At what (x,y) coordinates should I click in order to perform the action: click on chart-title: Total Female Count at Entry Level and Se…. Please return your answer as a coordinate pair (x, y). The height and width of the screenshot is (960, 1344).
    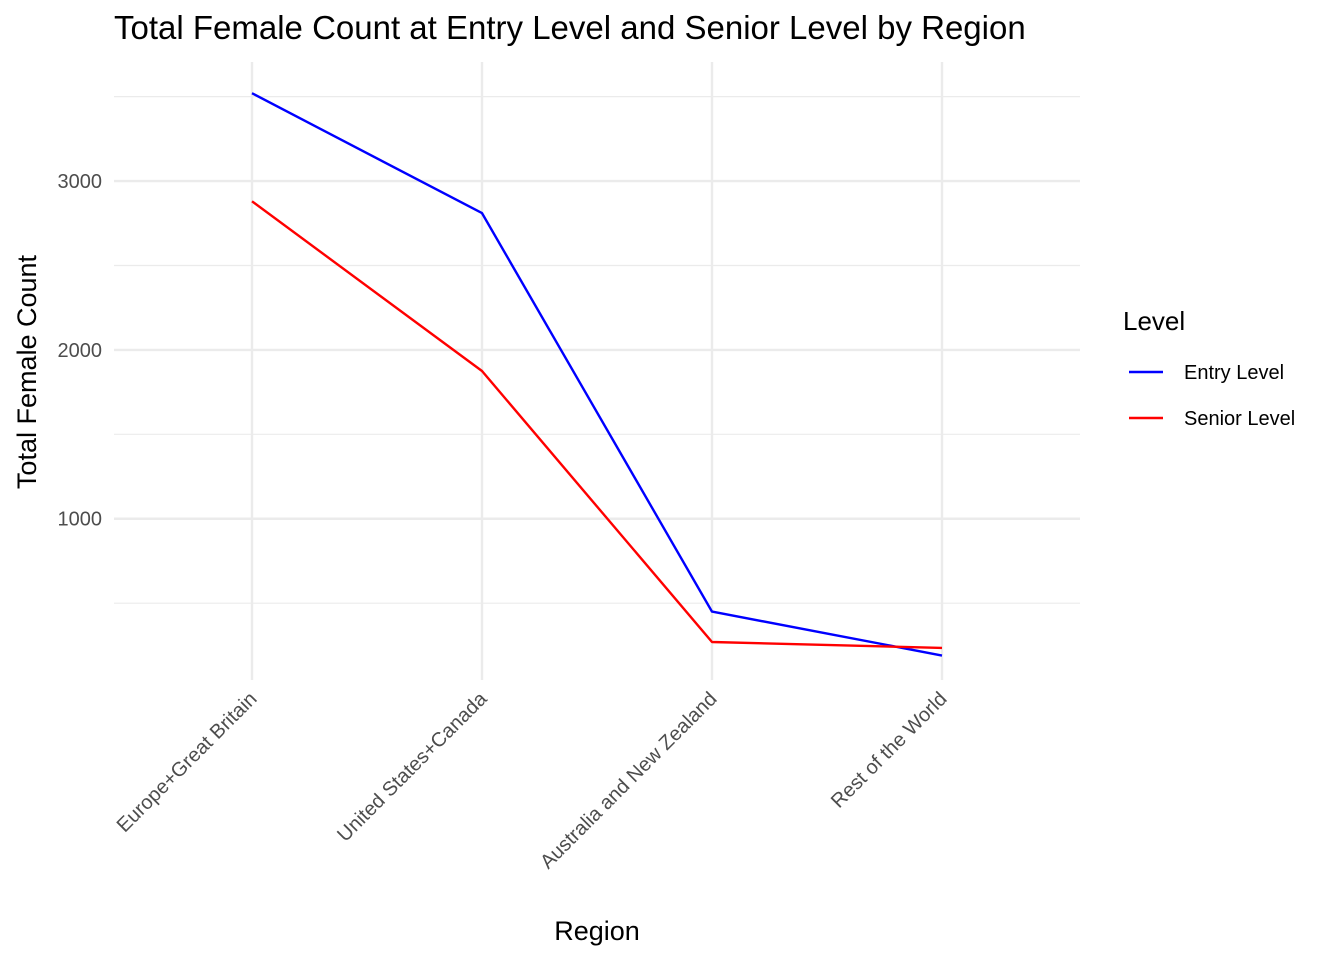
    Looking at the image, I should click on (570, 27).